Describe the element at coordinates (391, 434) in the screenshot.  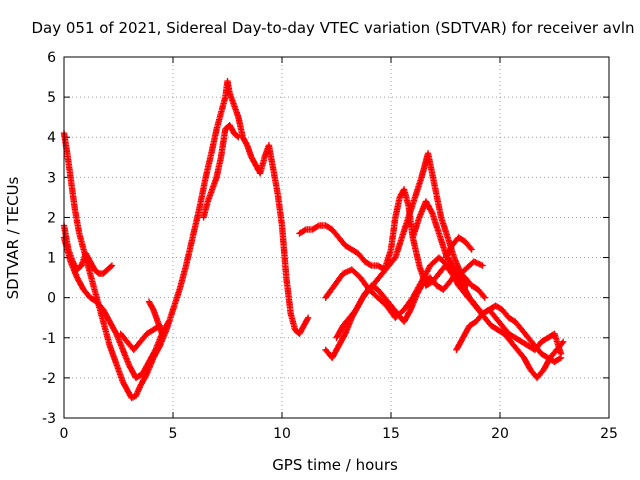
I see `x-tick-label: 15` at that location.